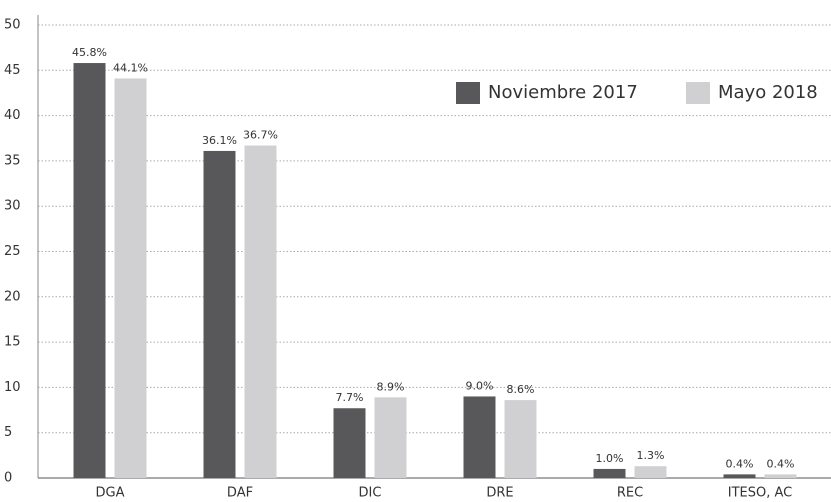 This screenshot has height=502, width=831. I want to click on y-tick-label: 40, so click(12, 115).